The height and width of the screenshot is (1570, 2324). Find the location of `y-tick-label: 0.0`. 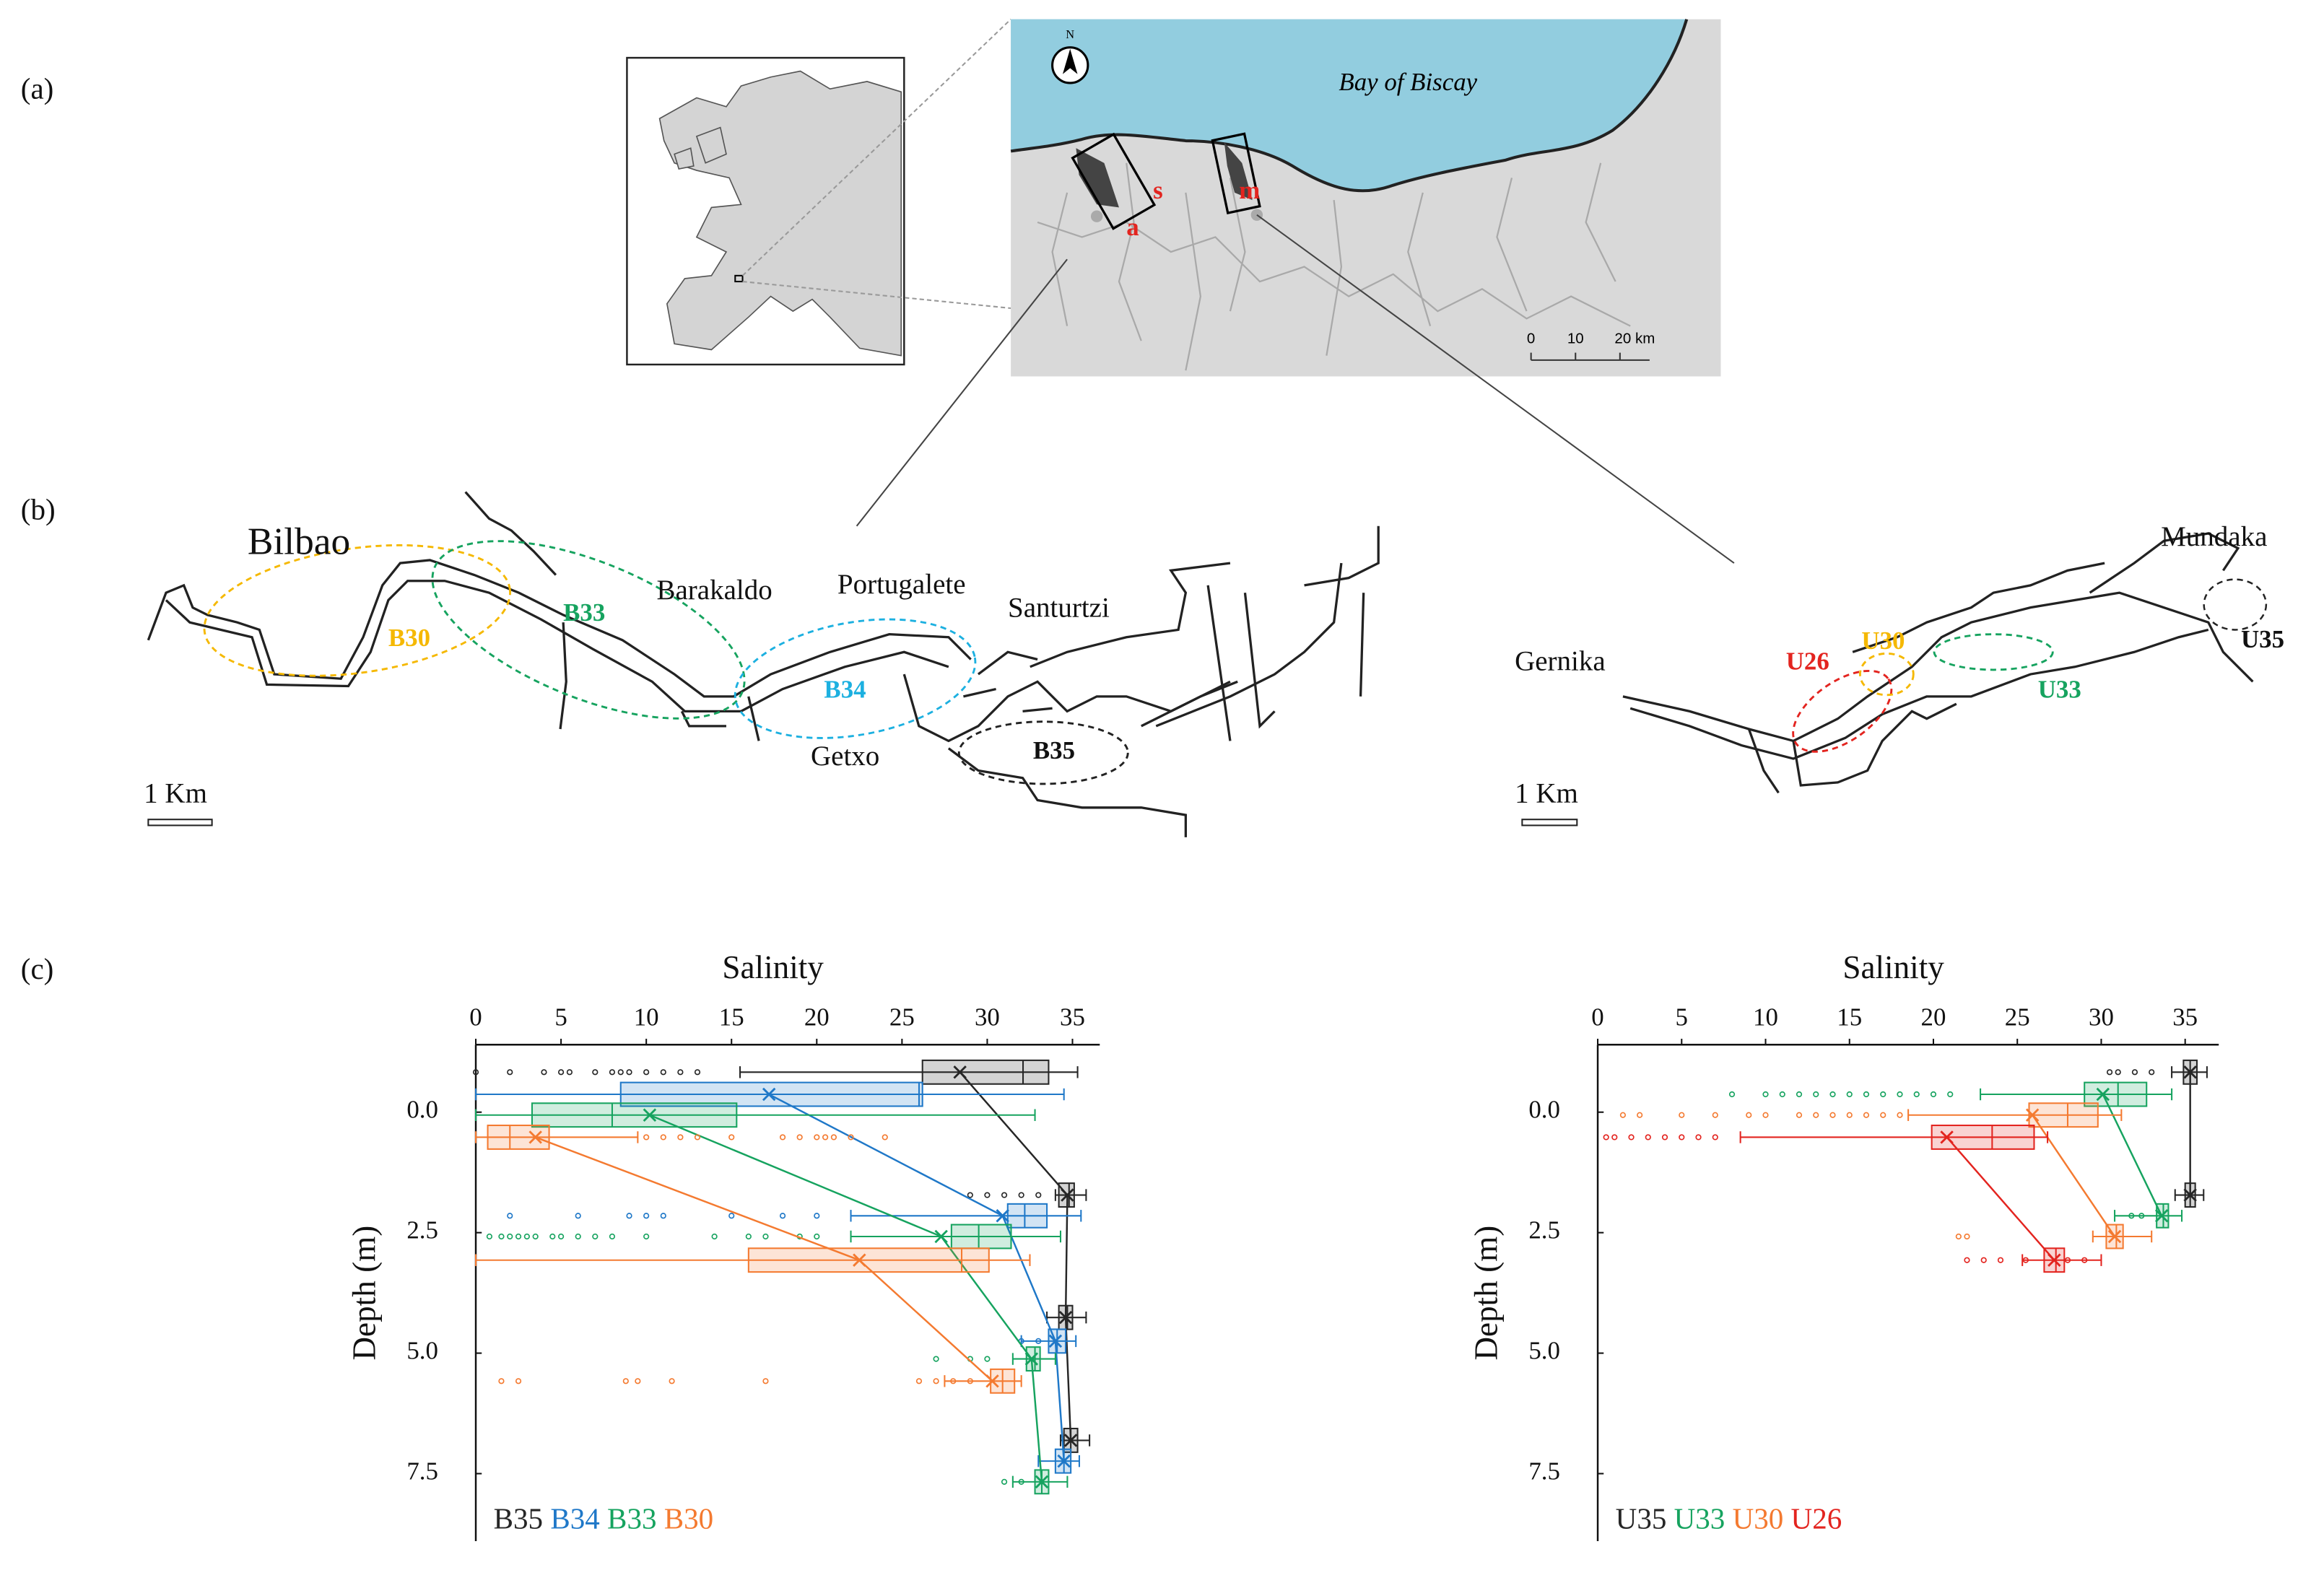

y-tick-label: 0.0 is located at coordinates (422, 1110).